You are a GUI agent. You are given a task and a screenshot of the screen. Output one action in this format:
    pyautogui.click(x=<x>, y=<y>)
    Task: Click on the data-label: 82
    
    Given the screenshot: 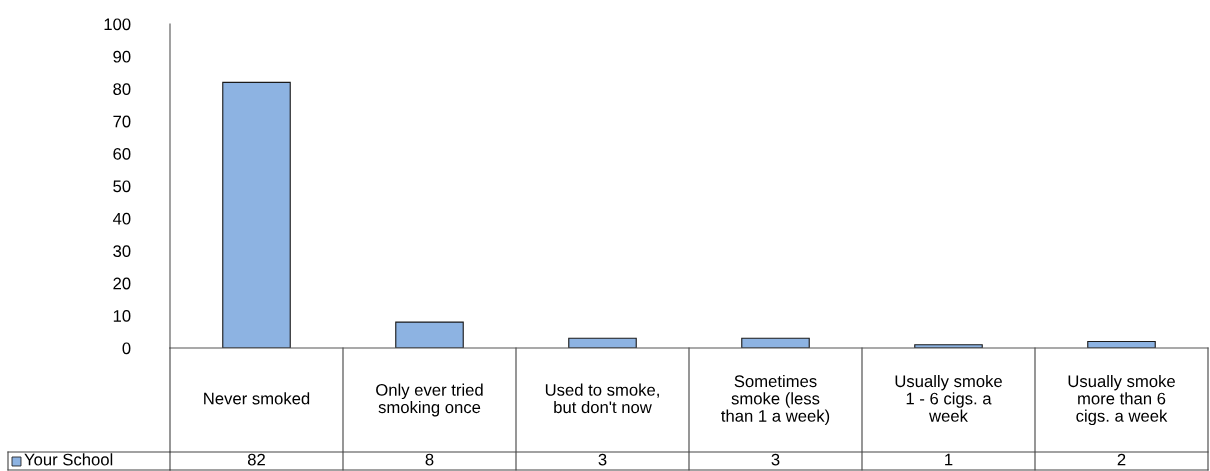 What is the action you would take?
    pyautogui.click(x=256, y=459)
    